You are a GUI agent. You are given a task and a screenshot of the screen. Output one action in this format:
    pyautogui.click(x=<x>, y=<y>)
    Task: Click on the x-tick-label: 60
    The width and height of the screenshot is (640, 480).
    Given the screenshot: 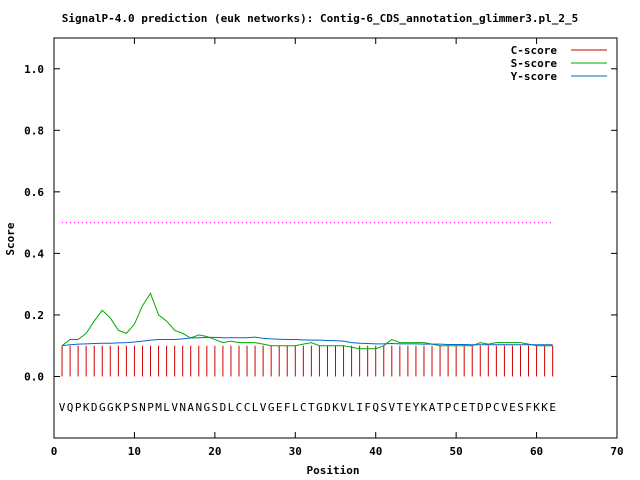 What is the action you would take?
    pyautogui.click(x=536, y=451)
    